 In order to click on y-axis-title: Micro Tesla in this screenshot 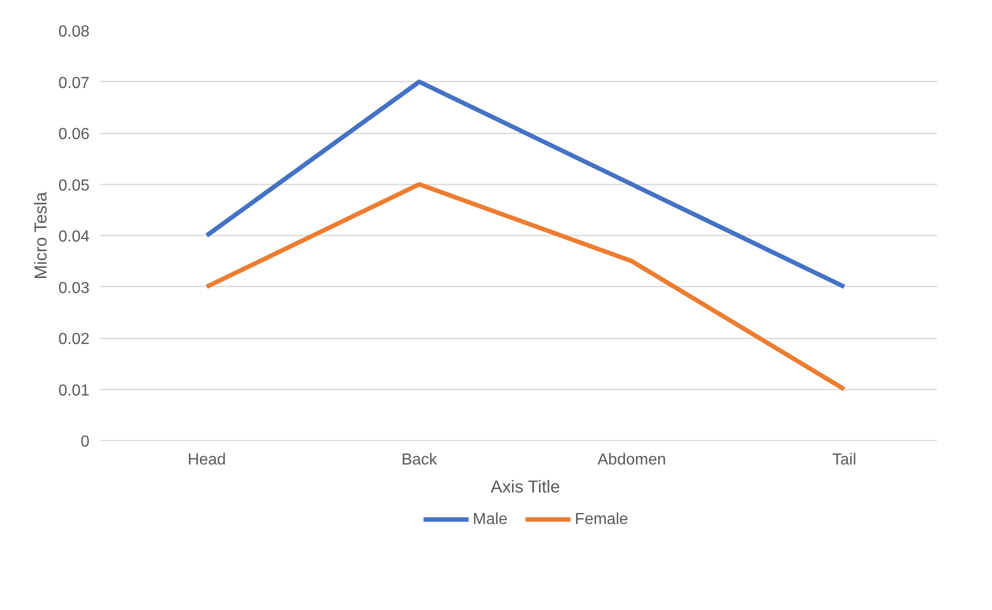, I will do `click(40, 236)`.